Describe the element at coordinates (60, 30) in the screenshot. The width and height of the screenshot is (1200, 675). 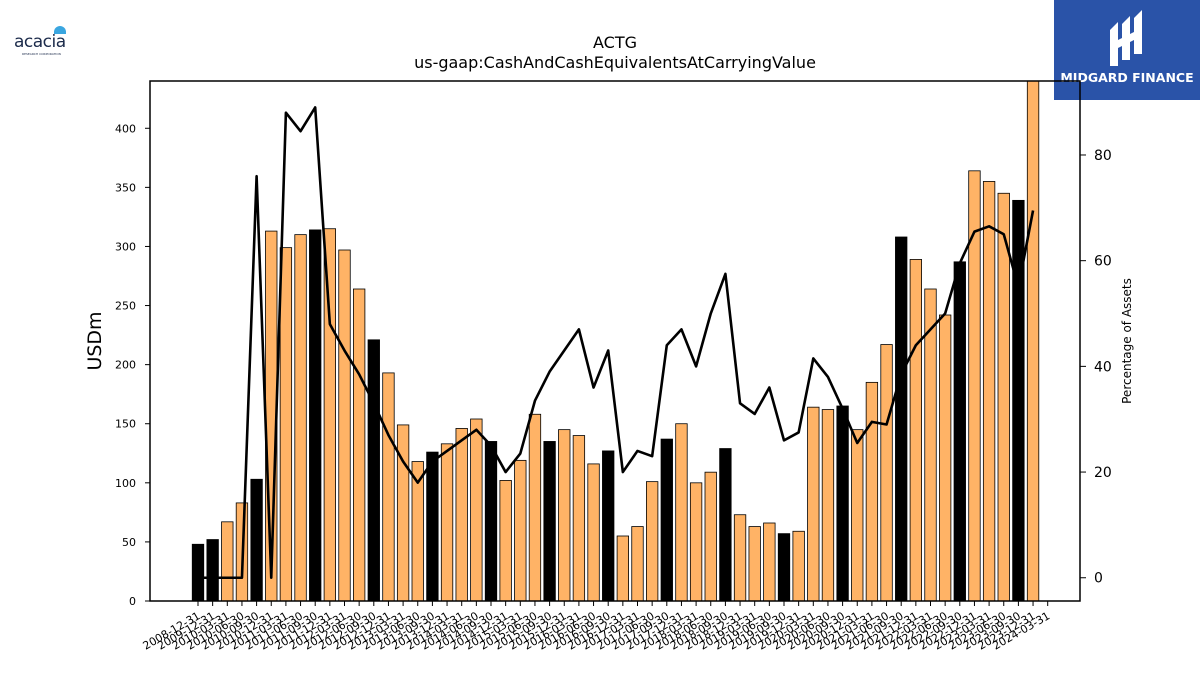
I see `acacia-logo-mark` at that location.